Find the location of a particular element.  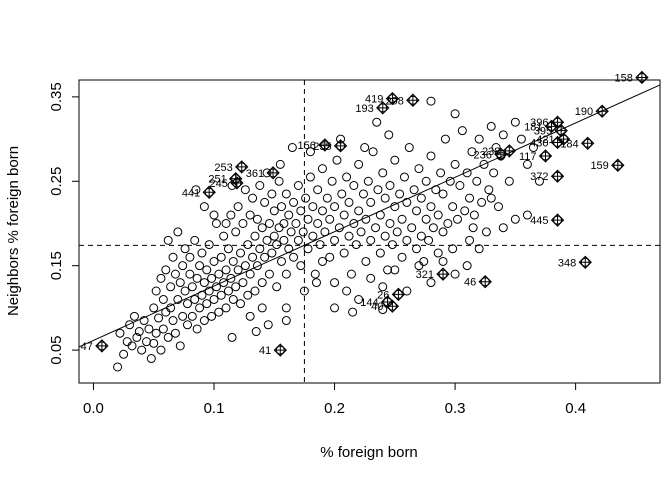

point-label: 46 is located at coordinates (470, 283).